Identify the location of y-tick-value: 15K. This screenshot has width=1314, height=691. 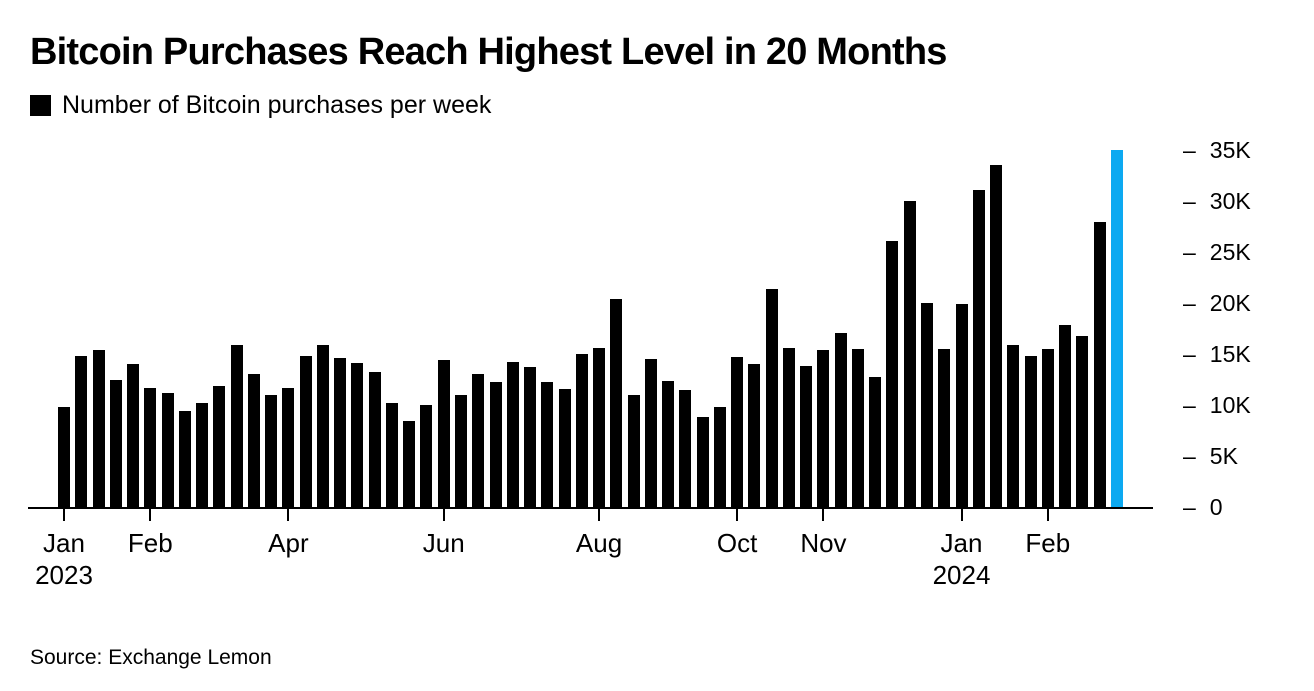
(1230, 354).